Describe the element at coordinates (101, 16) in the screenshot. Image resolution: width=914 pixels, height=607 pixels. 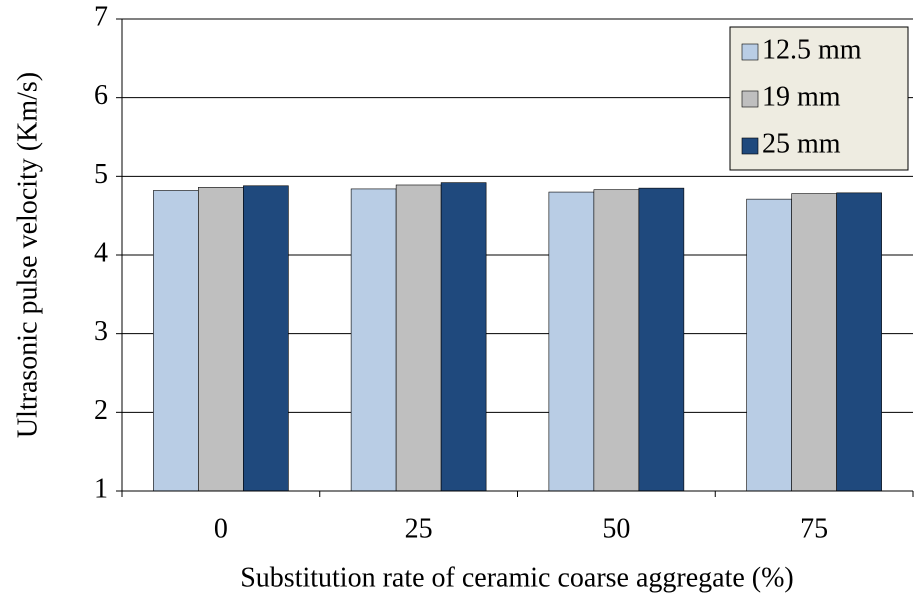
I see `y-tick-label: 7` at that location.